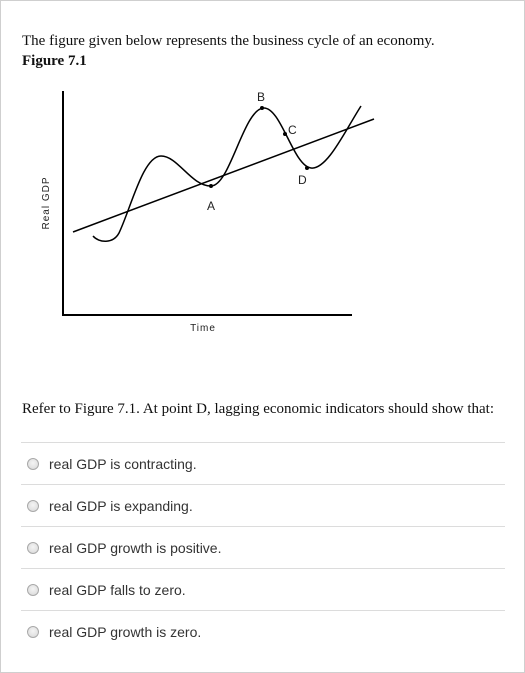 This screenshot has width=525, height=673. Describe the element at coordinates (54, 61) in the screenshot. I see `figure-title: Figure 7.1` at that location.